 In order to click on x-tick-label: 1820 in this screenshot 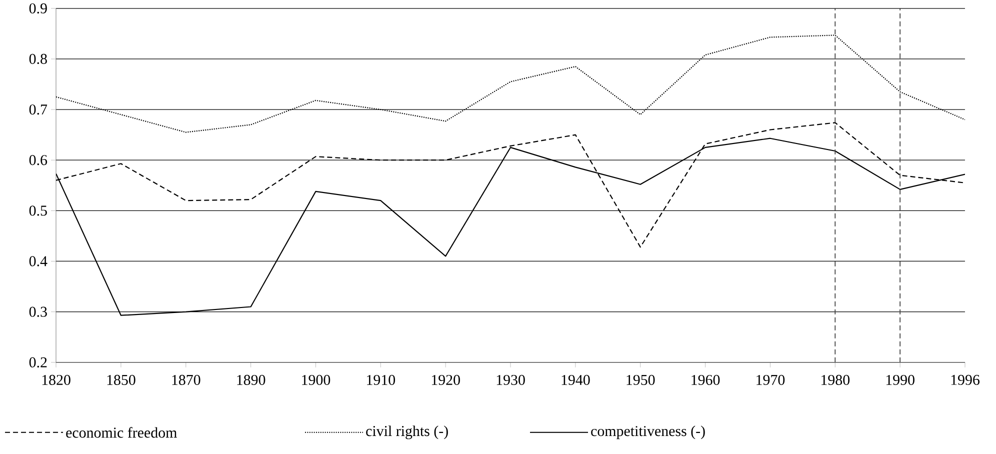, I will do `click(56, 379)`.